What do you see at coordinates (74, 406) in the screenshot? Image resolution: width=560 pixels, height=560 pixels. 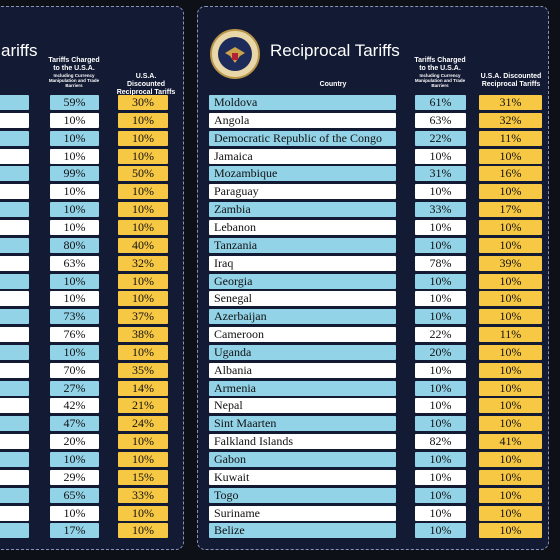 I see `charged-cell: 42%` at bounding box center [74, 406].